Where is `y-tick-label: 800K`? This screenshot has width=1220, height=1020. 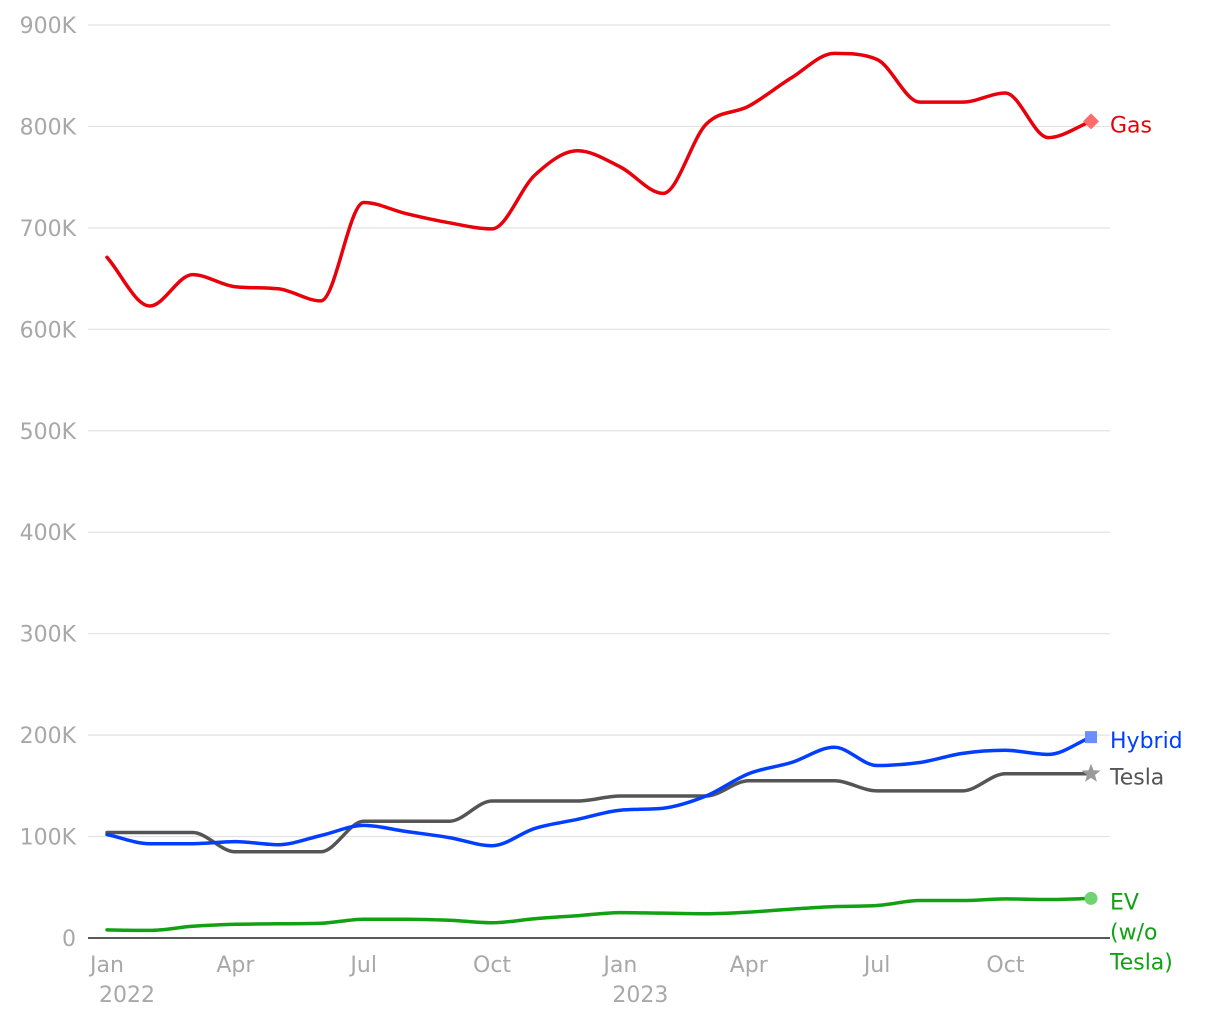 y-tick-label: 800K is located at coordinates (48, 127).